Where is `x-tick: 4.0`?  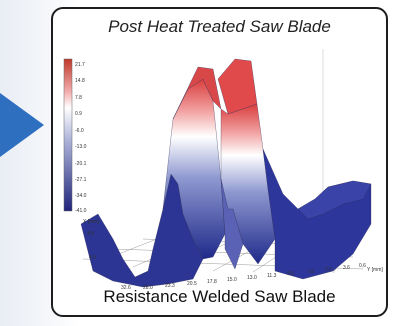
x-tick: 4.0 is located at coordinates (92, 258).